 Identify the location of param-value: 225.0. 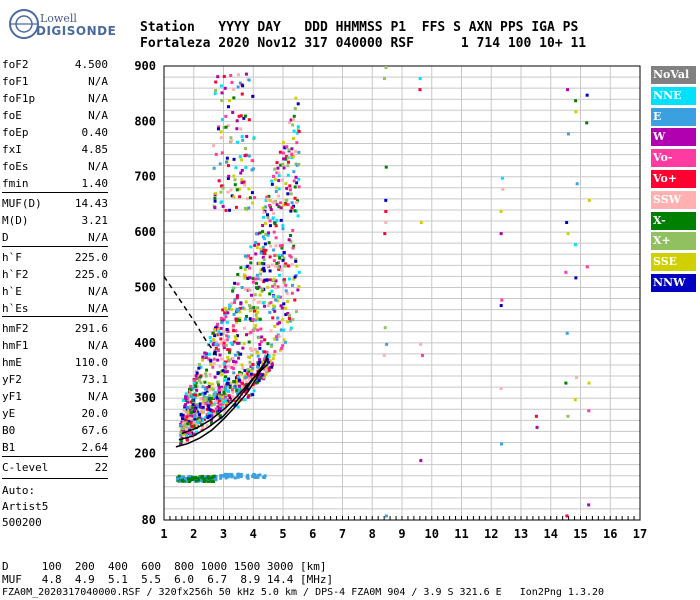
(91, 274).